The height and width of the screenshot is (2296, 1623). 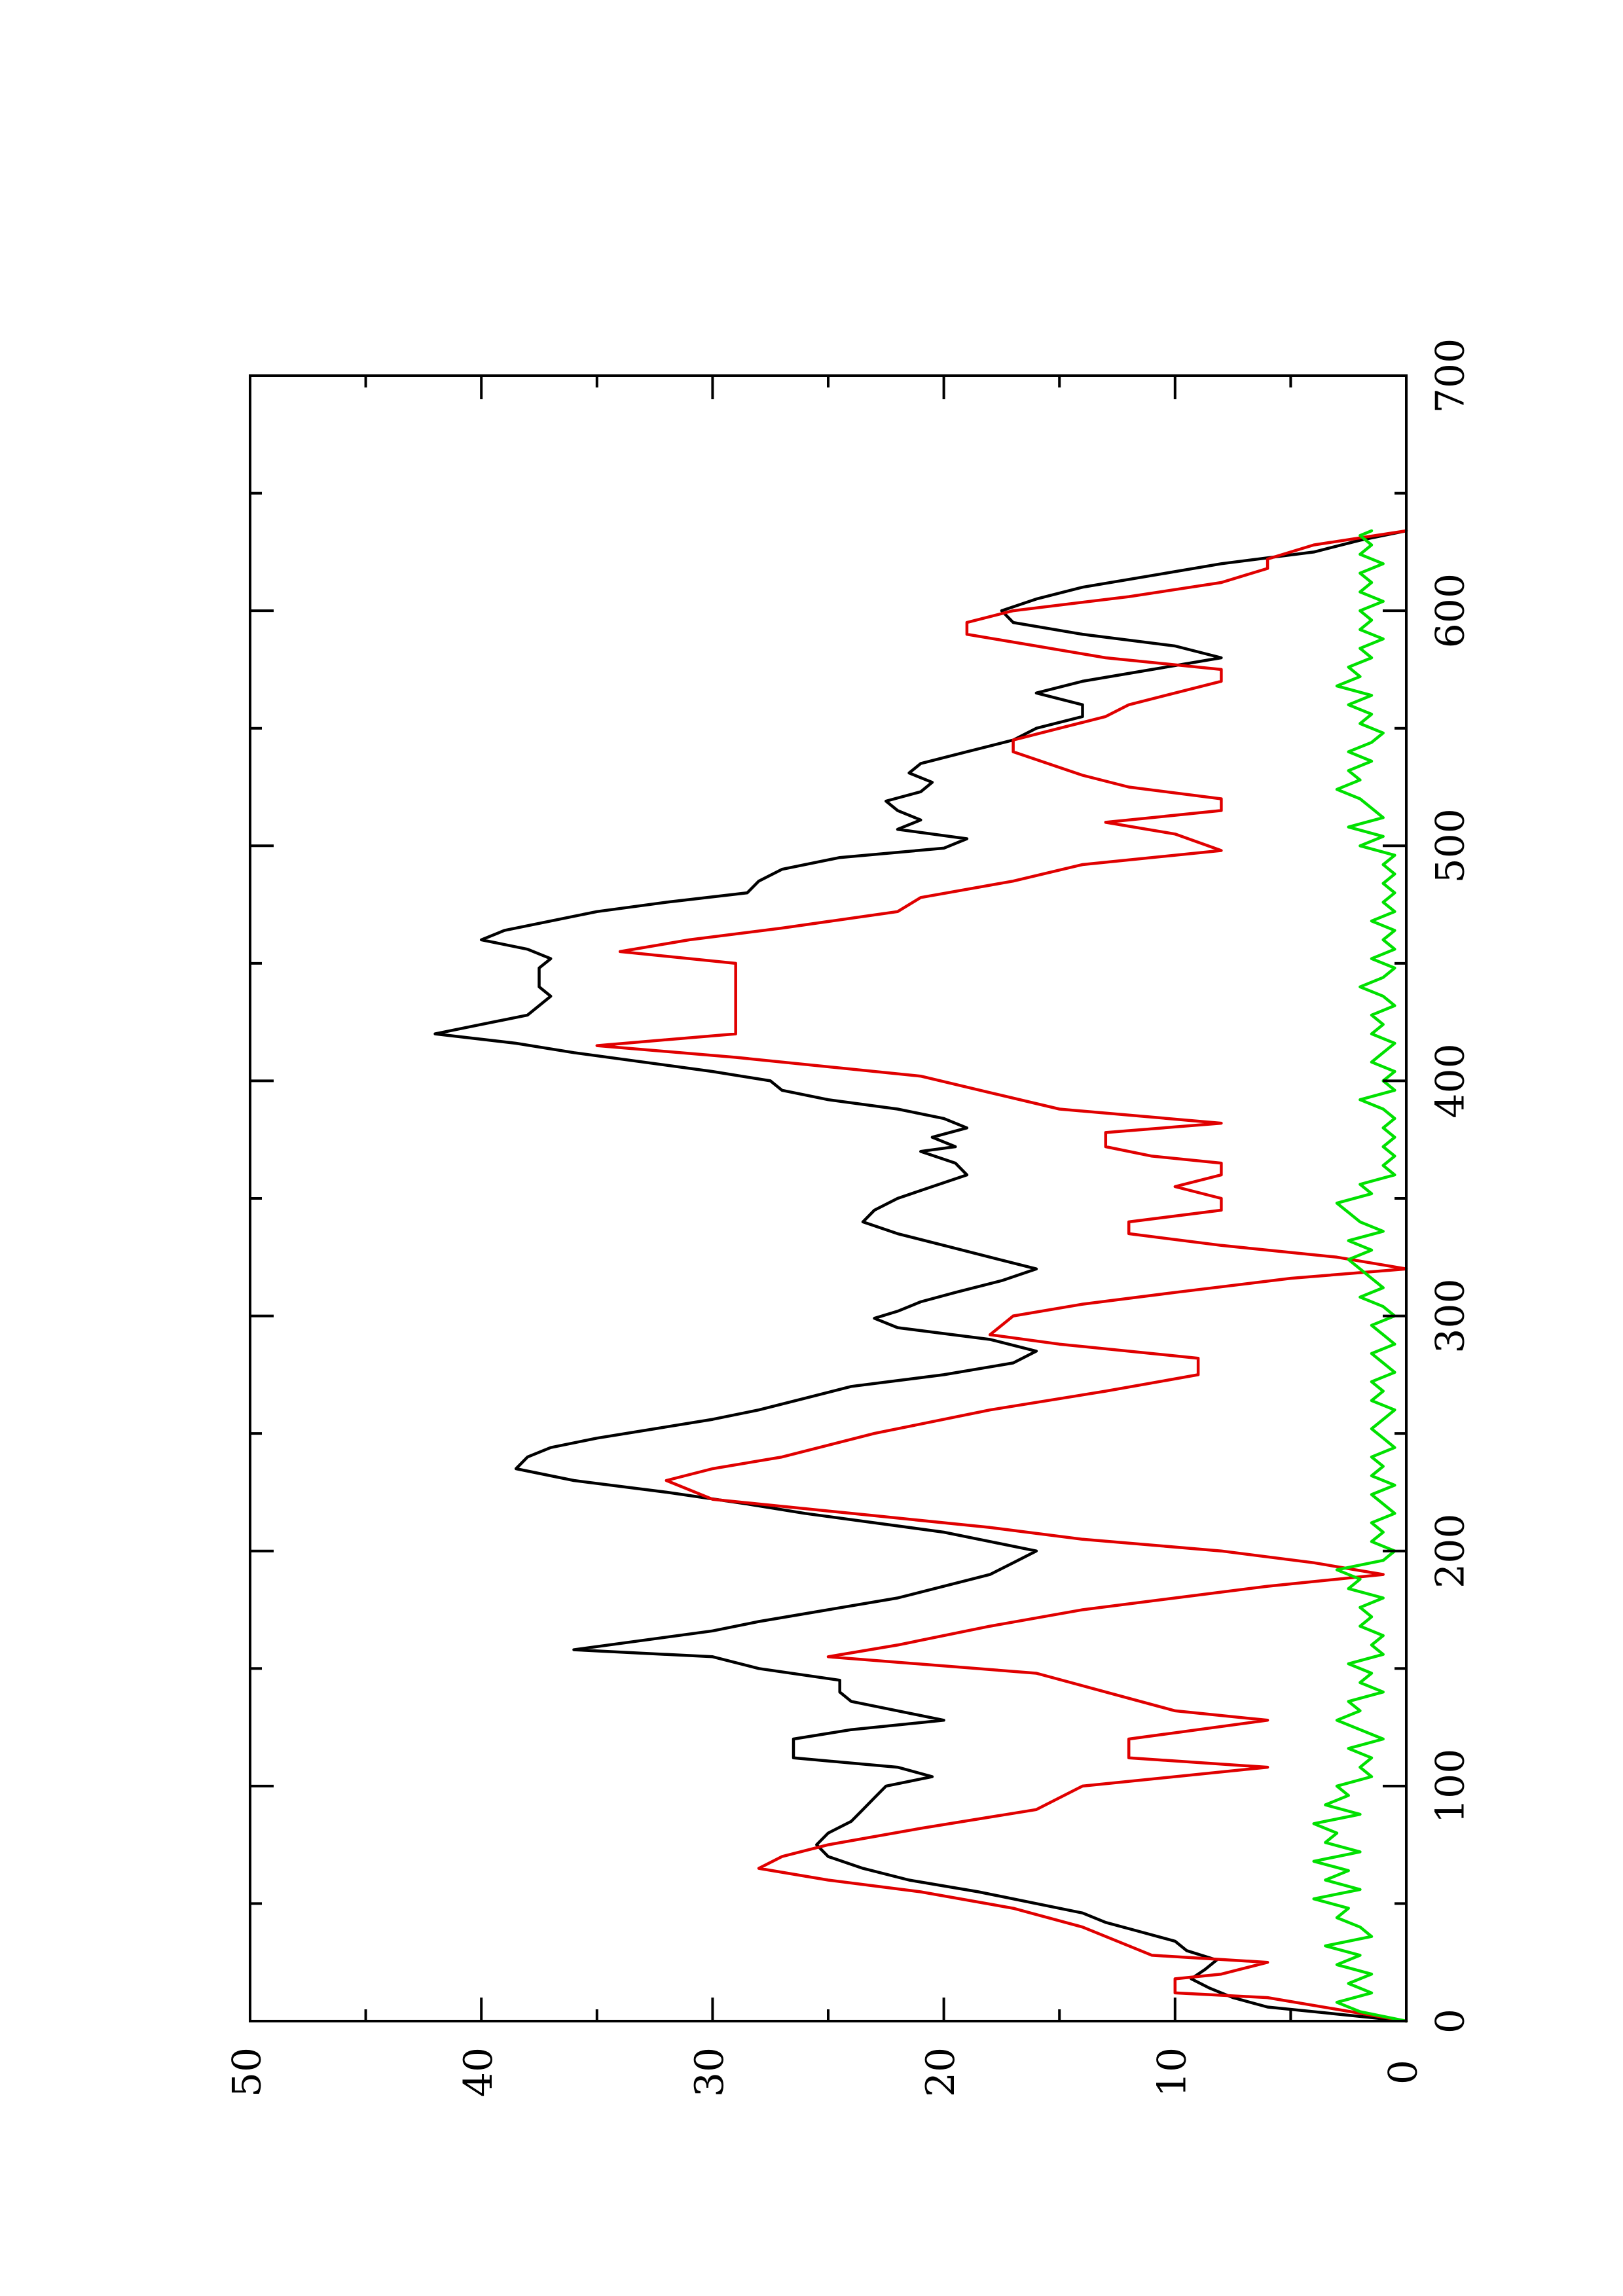 I want to click on y-tick-label: 0, so click(x=1404, y=2072).